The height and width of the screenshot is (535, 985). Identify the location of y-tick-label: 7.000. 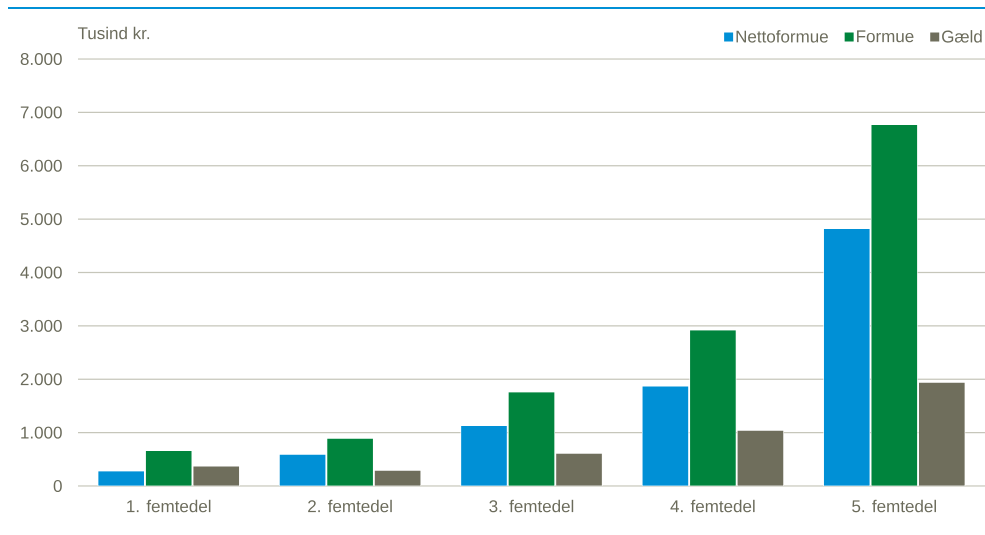
(41, 112).